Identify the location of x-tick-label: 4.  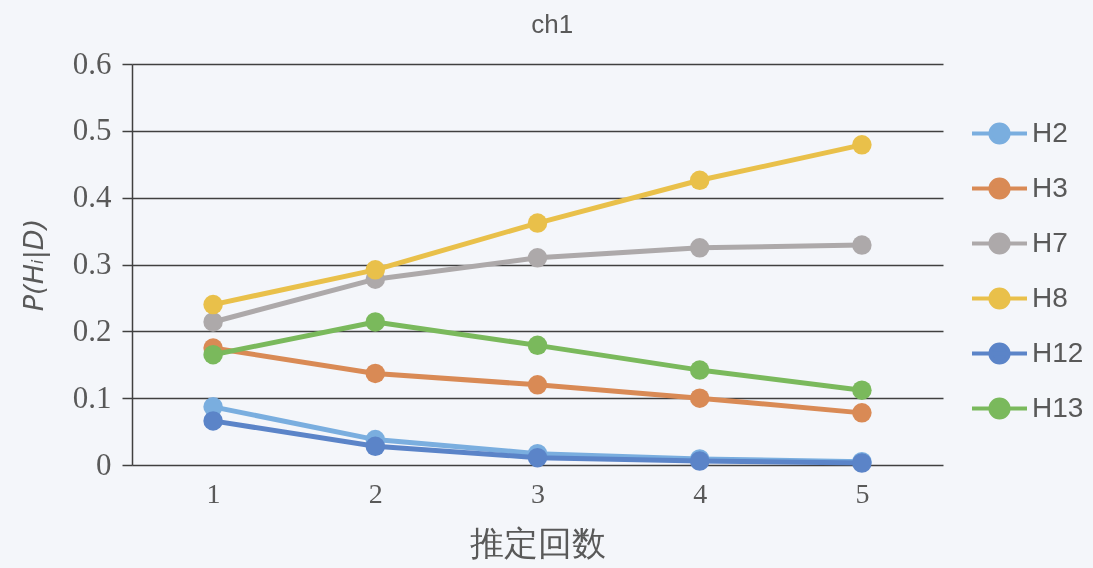
(700, 493).